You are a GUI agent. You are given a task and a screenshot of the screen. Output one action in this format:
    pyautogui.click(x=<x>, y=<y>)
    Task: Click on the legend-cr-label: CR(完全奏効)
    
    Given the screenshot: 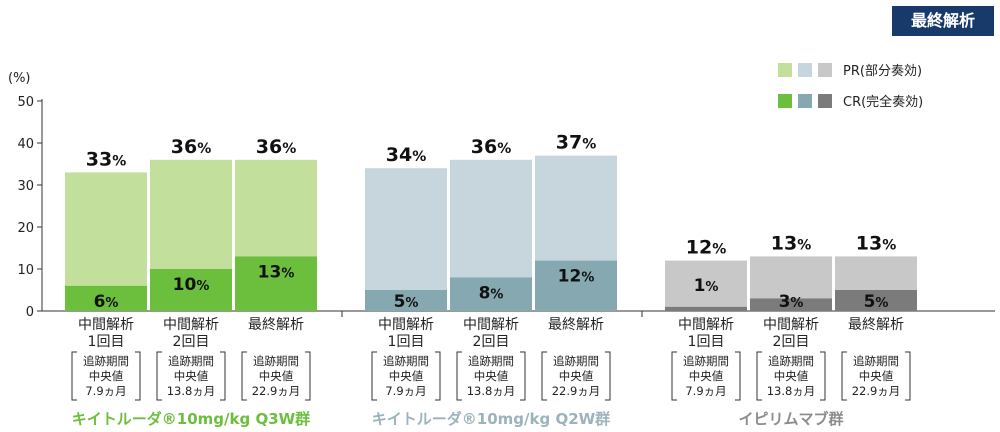 What is the action you would take?
    pyautogui.click(x=883, y=102)
    